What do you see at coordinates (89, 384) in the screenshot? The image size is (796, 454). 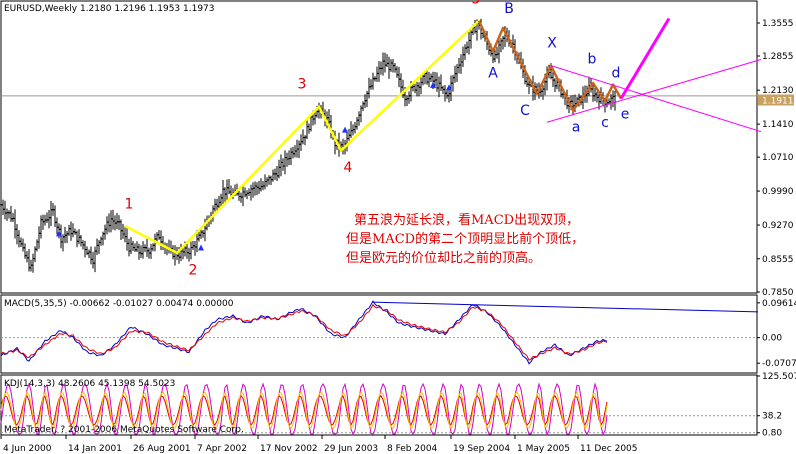 I see `kdj-header: KDJ(14,3,3) 48.2606 45.1398 54.5023` at bounding box center [89, 384].